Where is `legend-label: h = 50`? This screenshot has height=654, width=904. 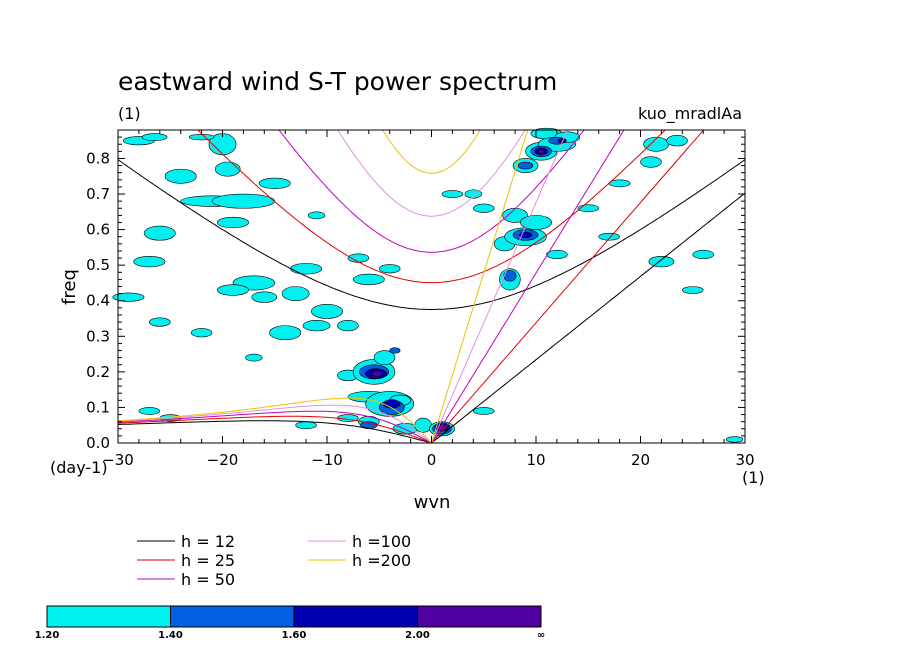
legend-label: h = 50 is located at coordinates (208, 579).